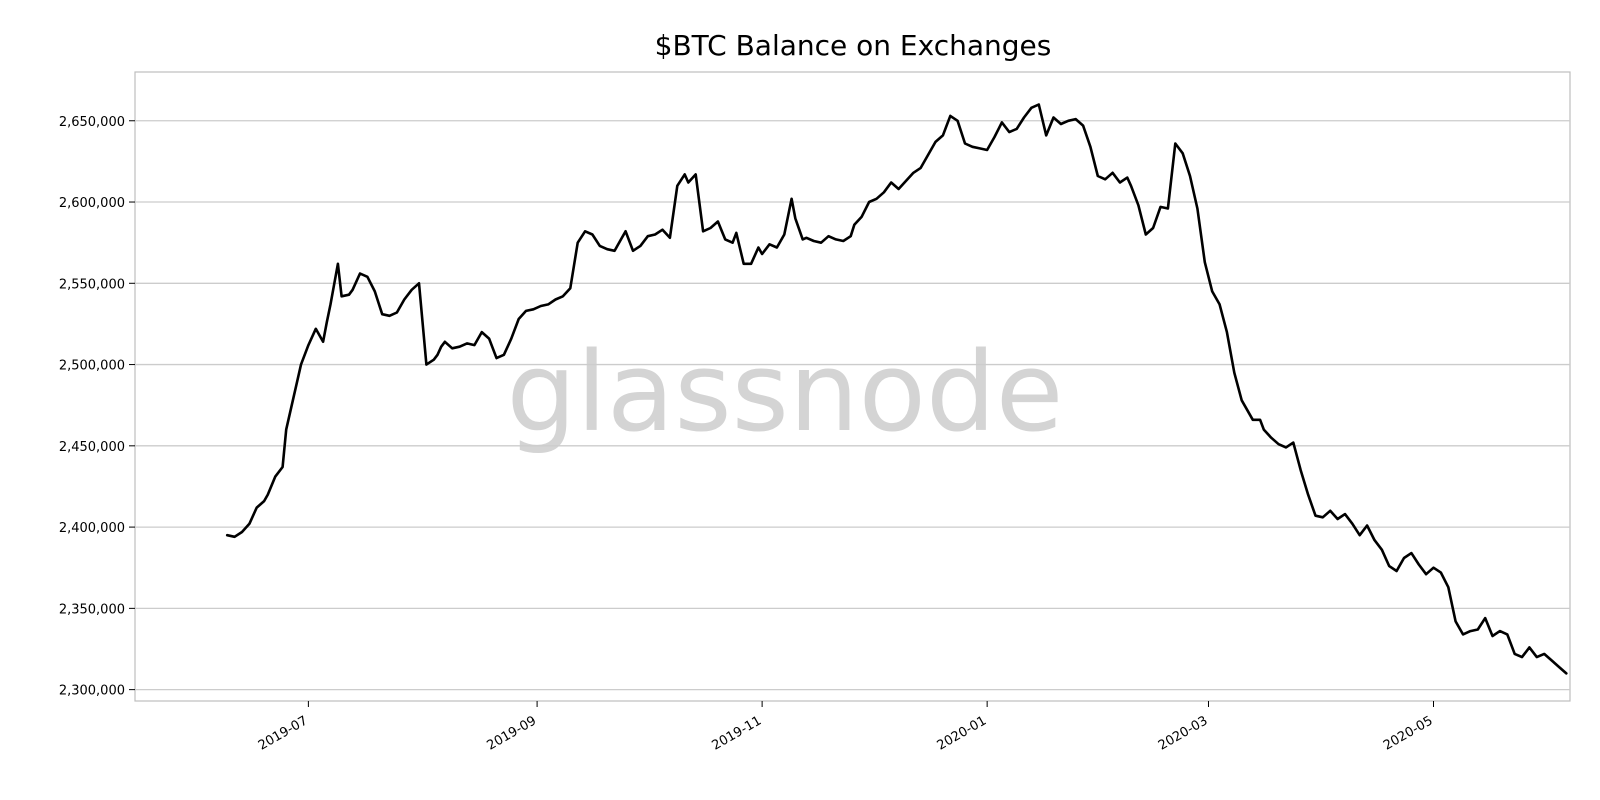  What do you see at coordinates (92, 691) in the screenshot?
I see `y-tick-label: 2,300,000` at bounding box center [92, 691].